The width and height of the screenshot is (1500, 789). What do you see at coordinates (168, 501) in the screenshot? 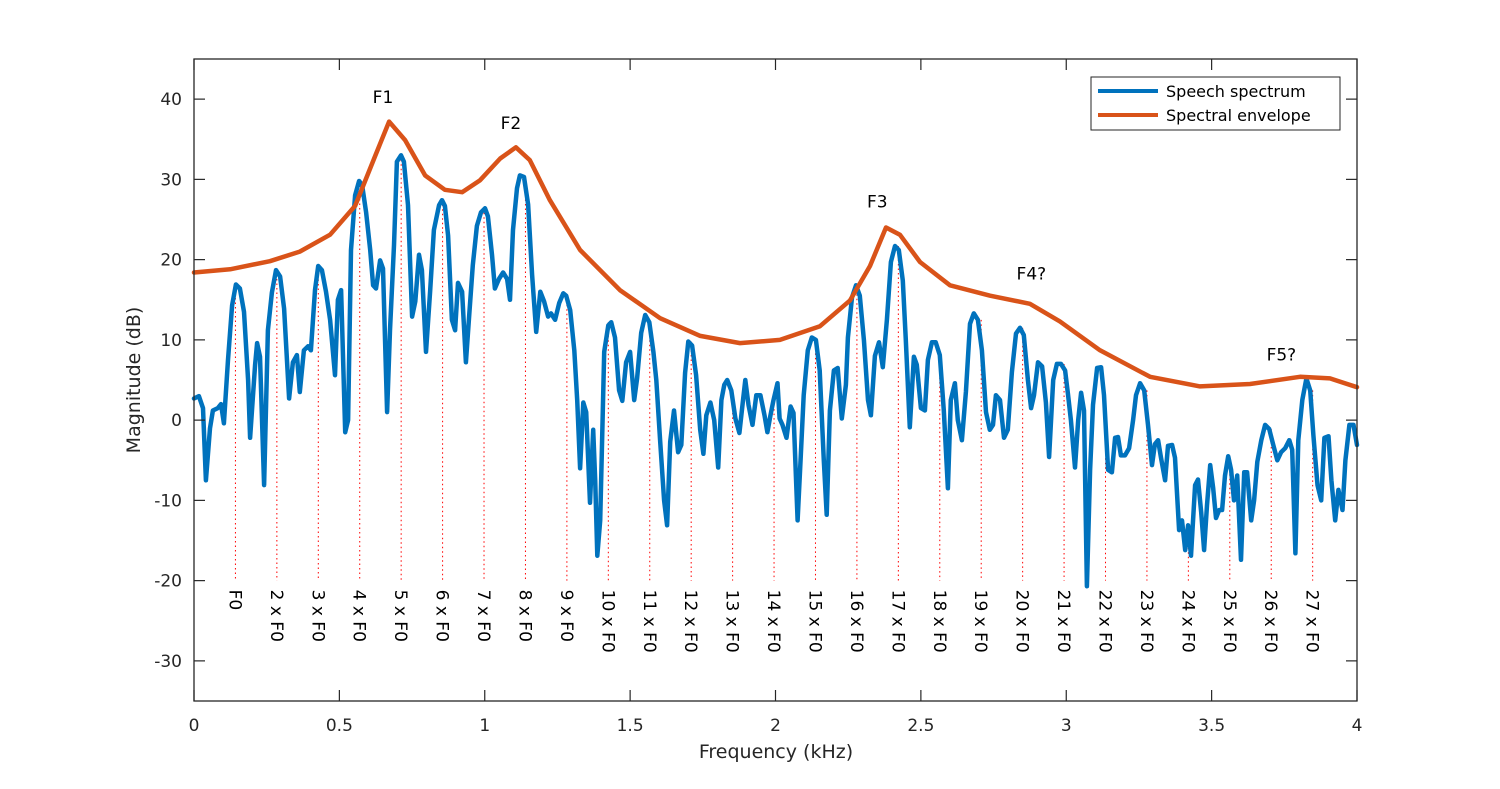
I see `y-tick-label: -10` at bounding box center [168, 501].